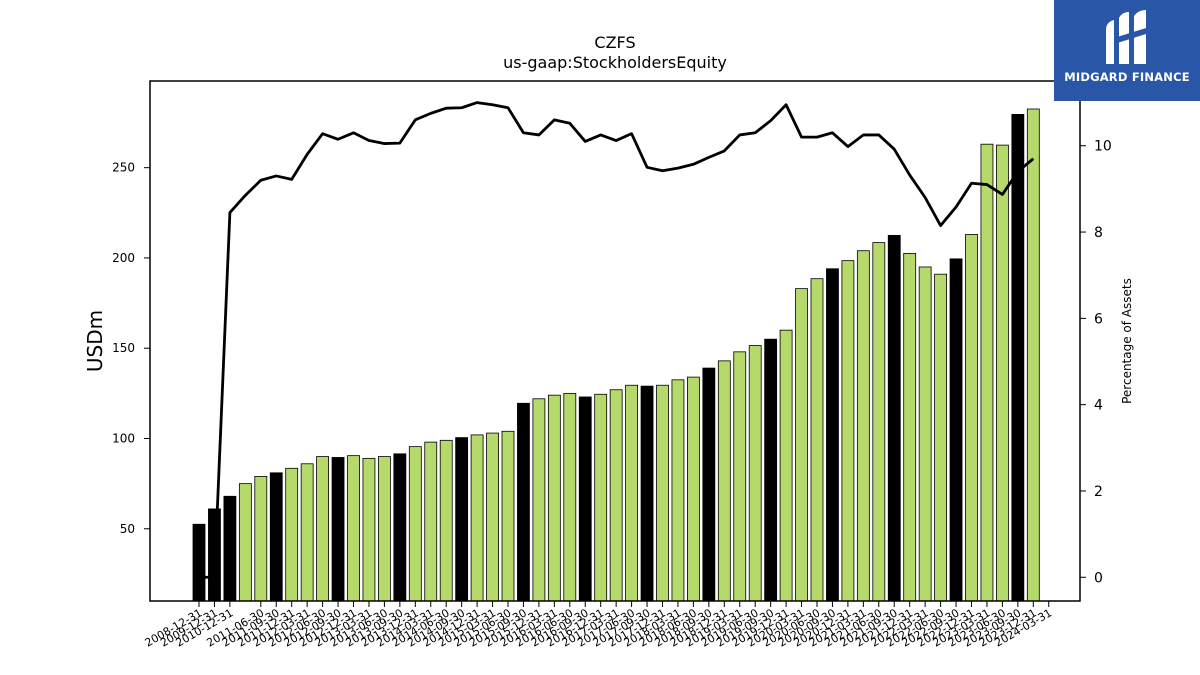 Image resolution: width=1200 pixels, height=675 pixels. Describe the element at coordinates (1103, 147) in the screenshot. I see `y2-tick-label: 10` at that location.